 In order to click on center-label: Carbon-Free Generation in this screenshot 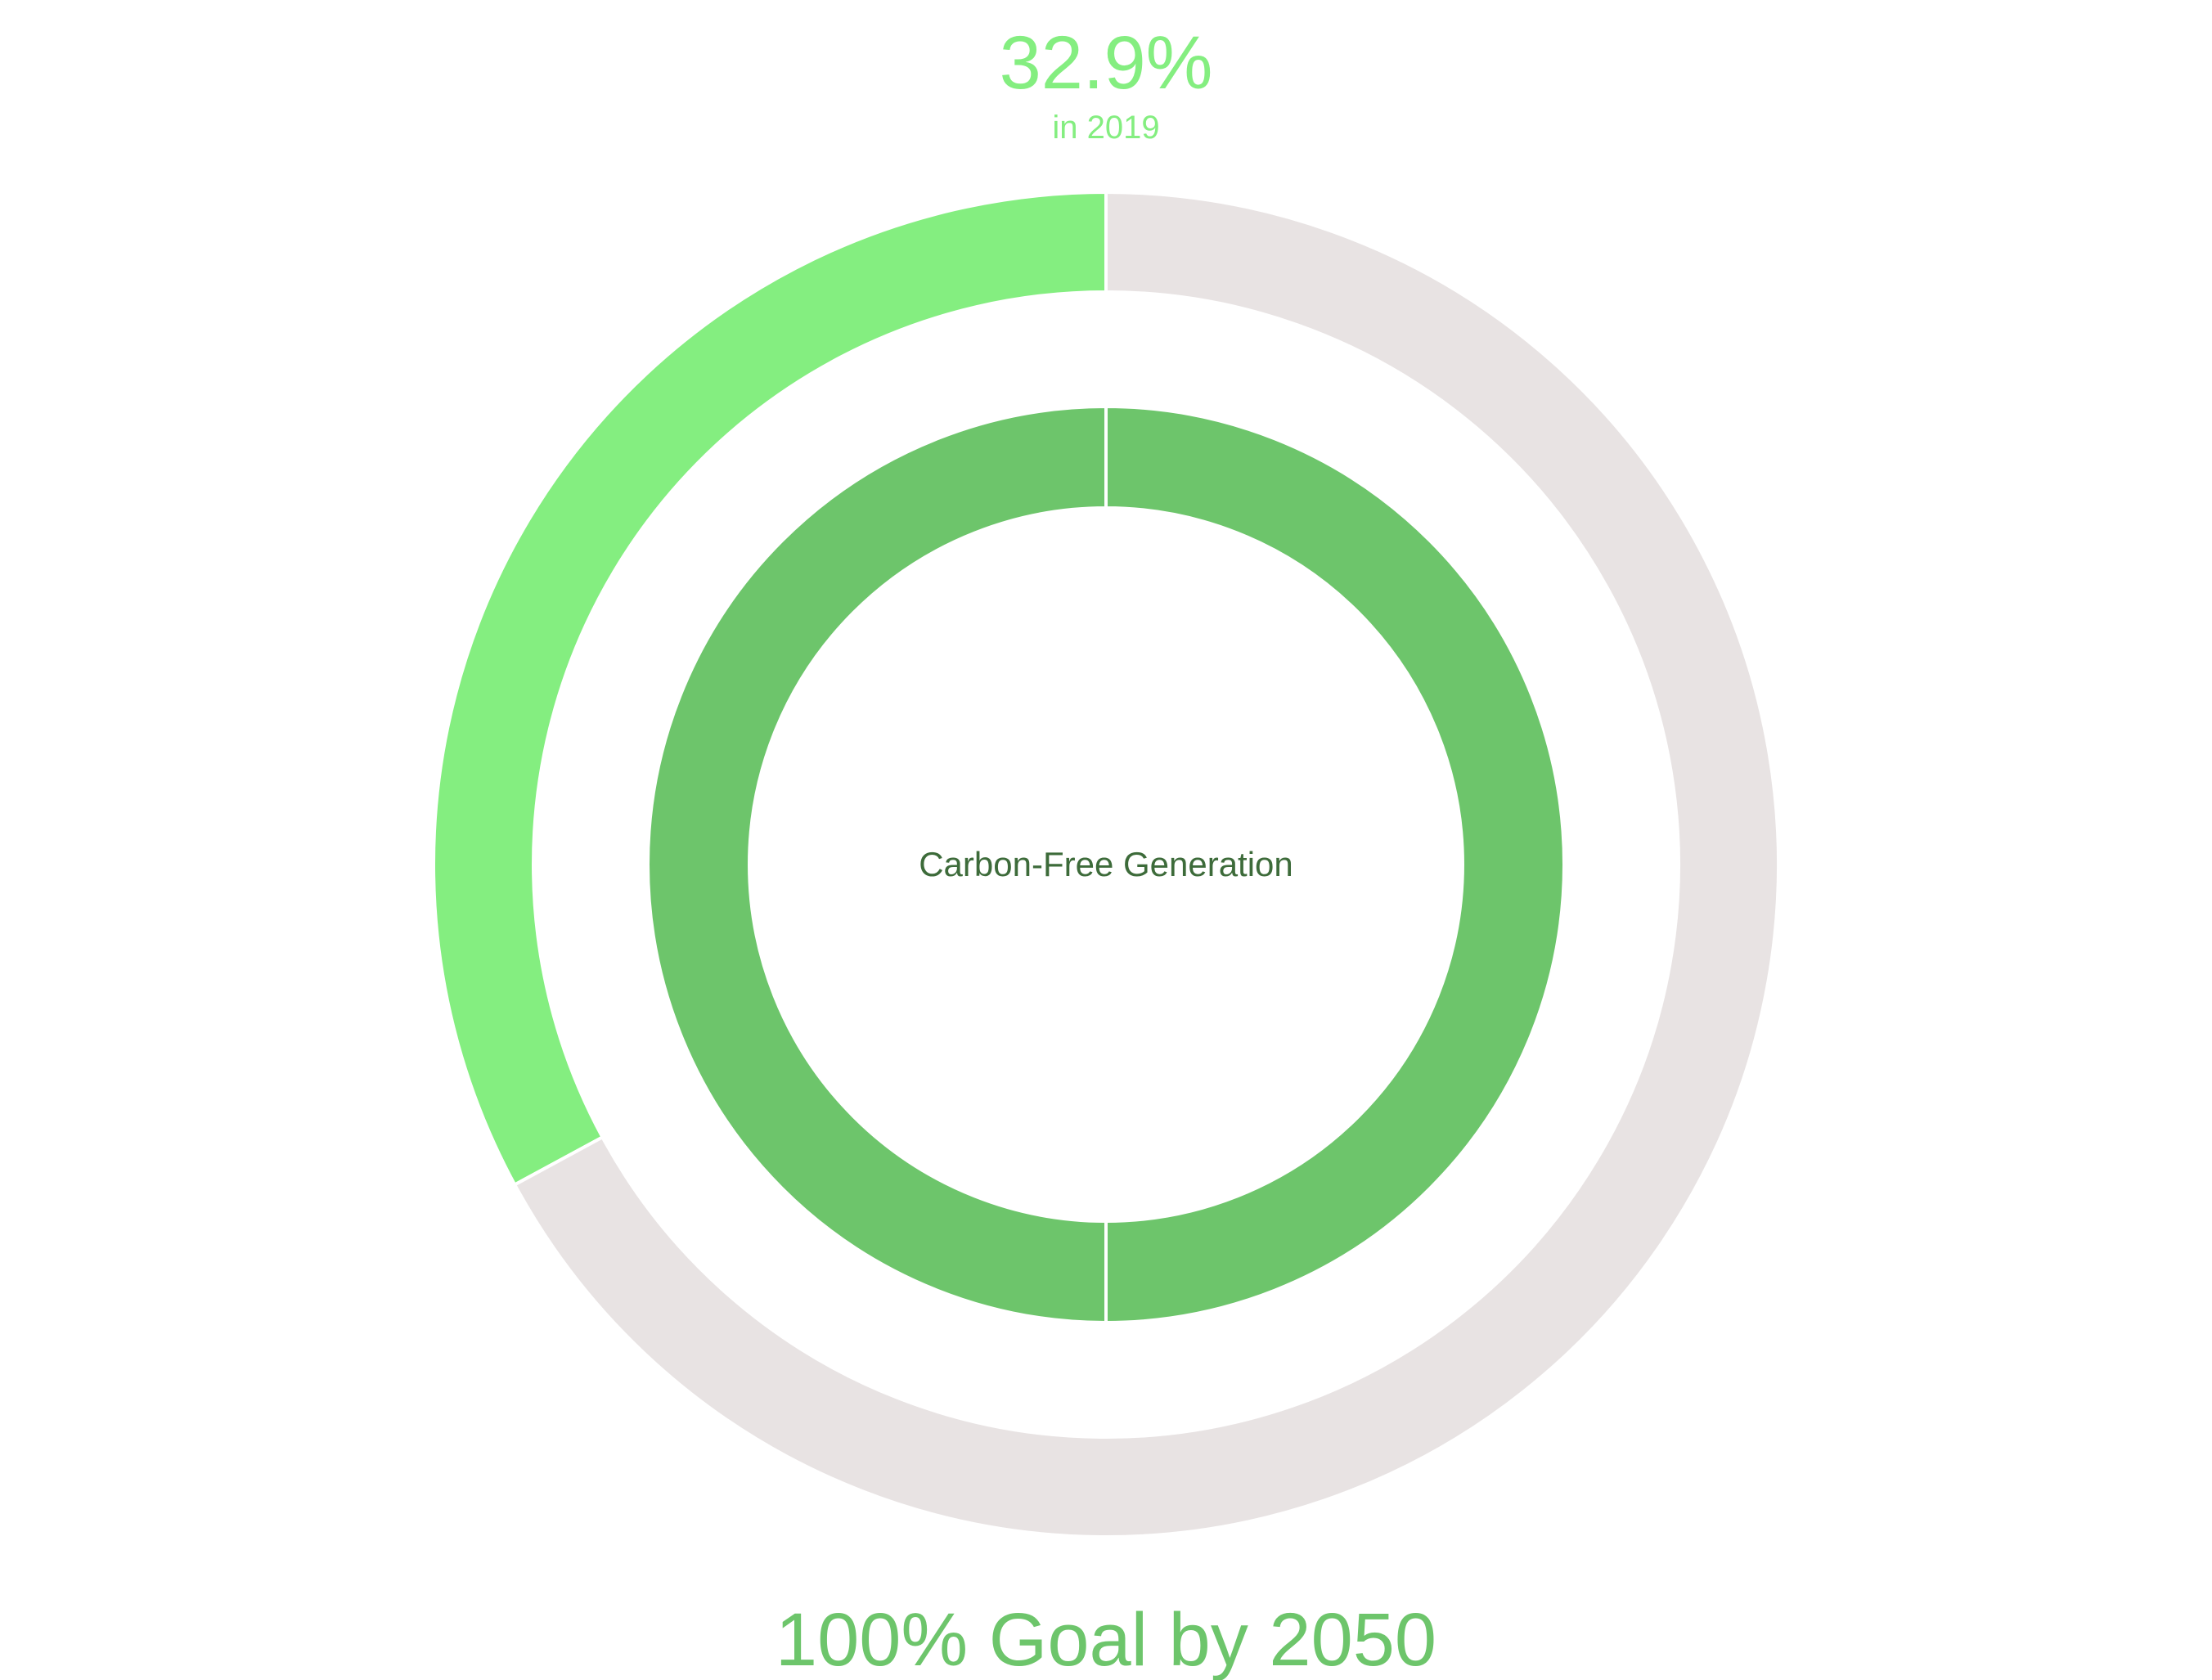, I will do `click(1106, 864)`.